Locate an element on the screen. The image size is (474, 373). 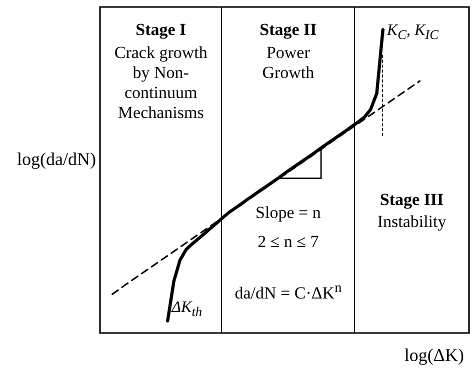
annotation: ΔK$_{th}$ is located at coordinates (187, 309).